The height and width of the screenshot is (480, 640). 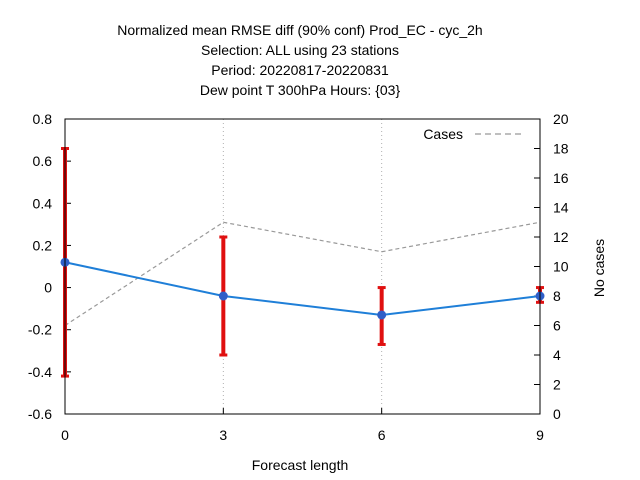 I want to click on y-tick-label-0: -0.6, so click(x=40, y=414).